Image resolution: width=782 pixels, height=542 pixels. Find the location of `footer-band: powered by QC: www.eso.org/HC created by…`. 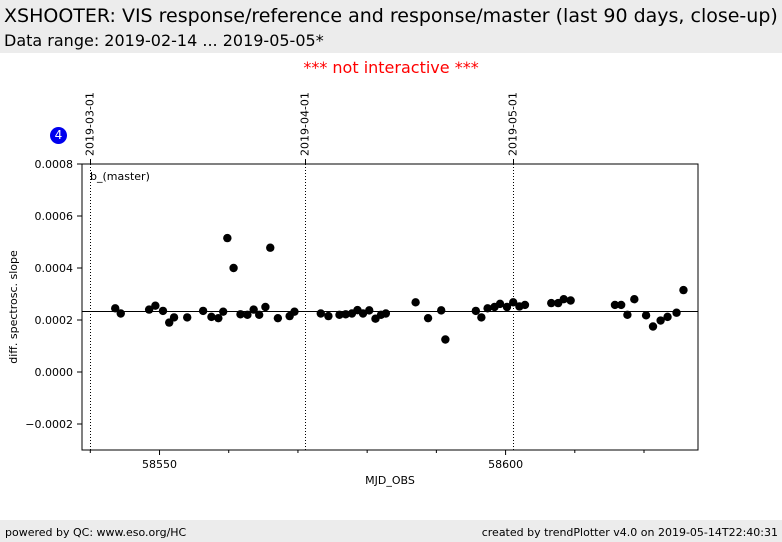

footer-band: powered by QC: www.eso.org/HC created by… is located at coordinates (391, 531).